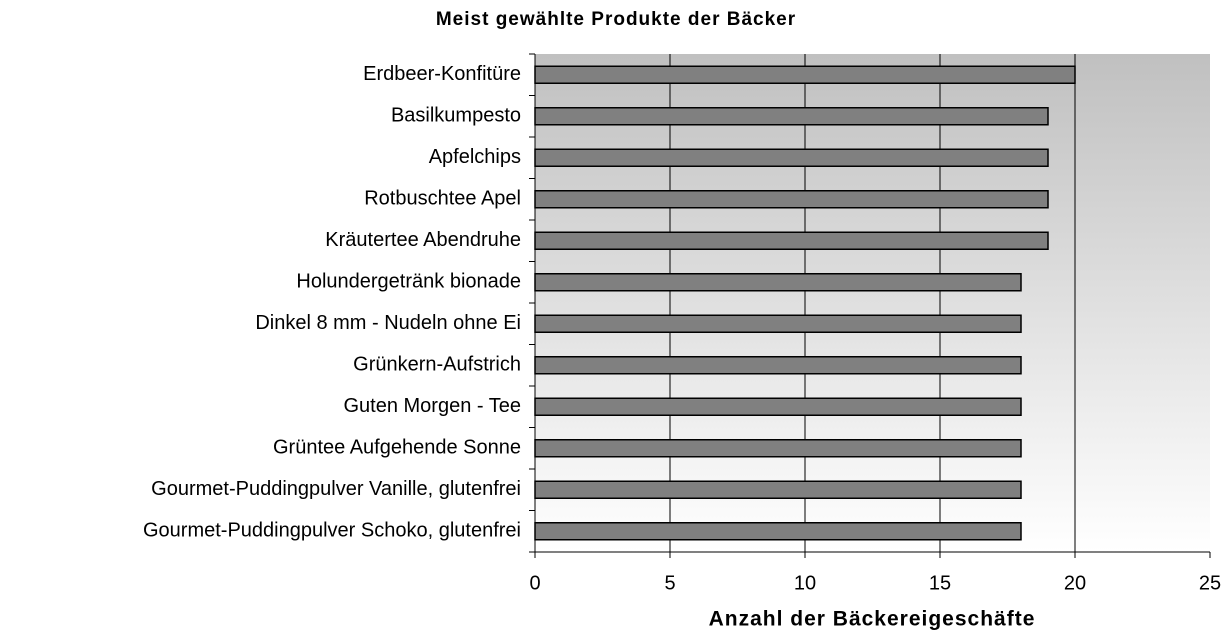 The height and width of the screenshot is (634, 1232). What do you see at coordinates (616, 19) in the screenshot?
I see `chart-title: Meist gewählte Produkte der Bäcker` at bounding box center [616, 19].